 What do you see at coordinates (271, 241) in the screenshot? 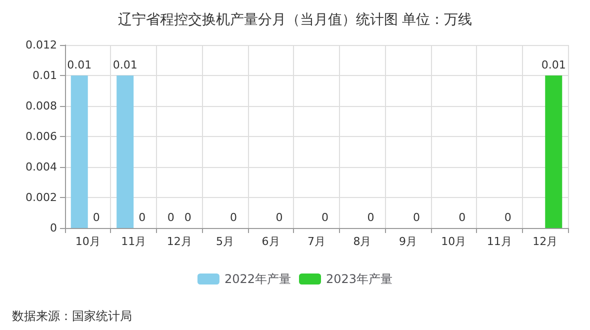
I see `x-tick-label: 6月` at bounding box center [271, 241].